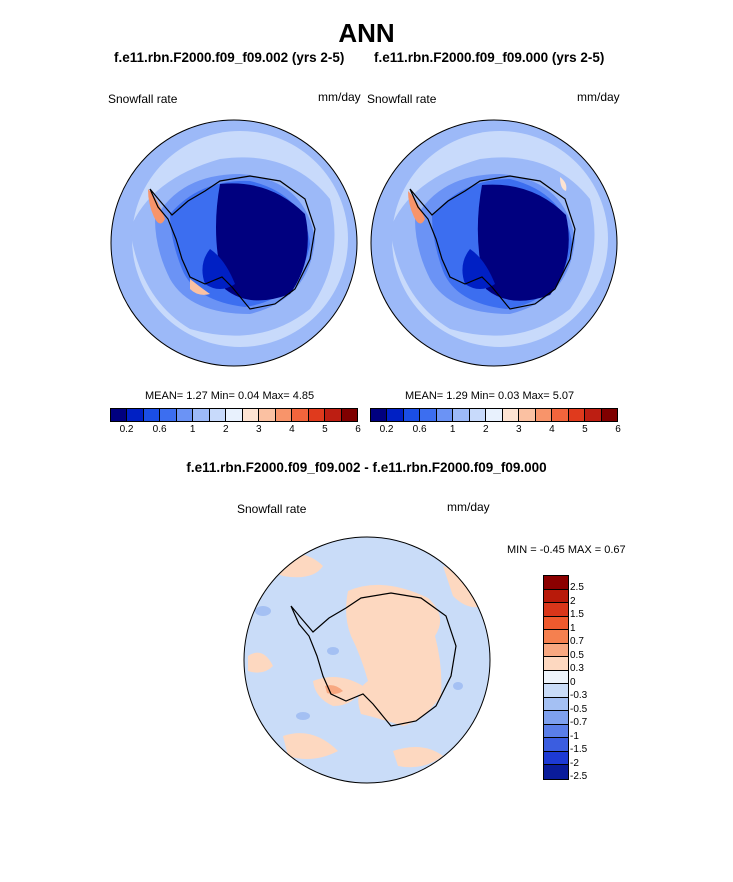  I want to click on panel-2-colorbar-tick-label: 3, so click(519, 429).